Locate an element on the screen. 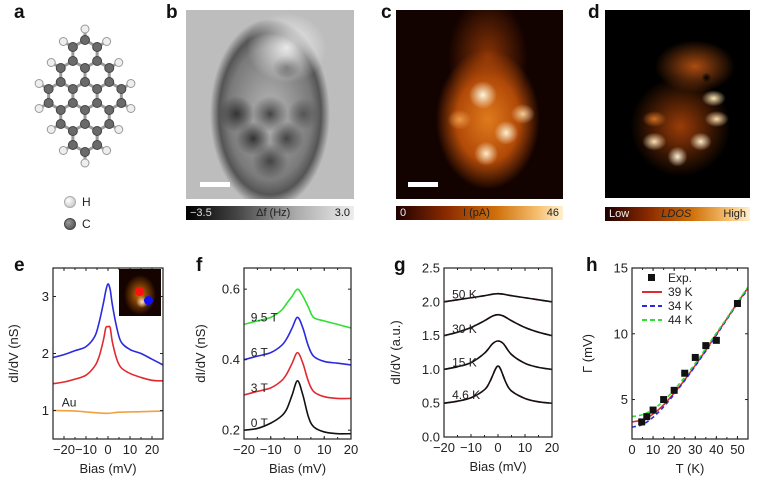 The width and height of the screenshot is (768, 490). colorbar-df-title: Δf (Hz) is located at coordinates (273, 213).